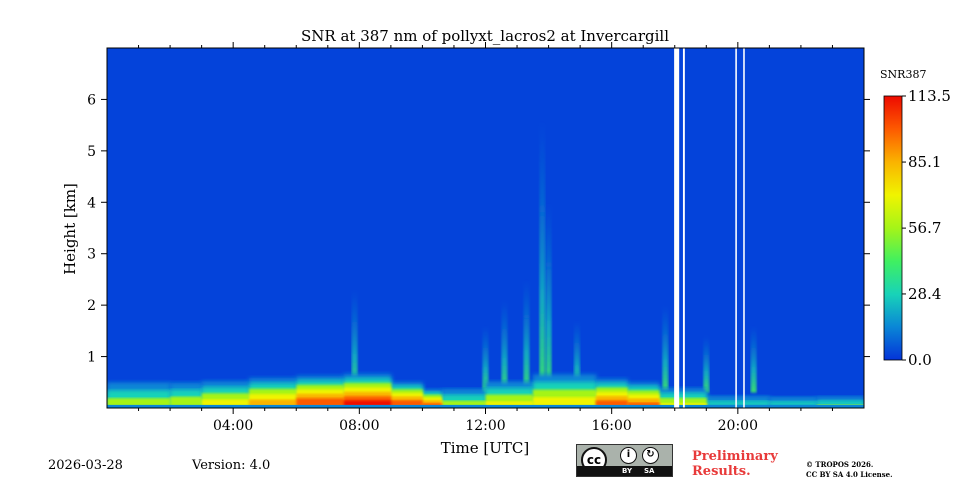 This screenshot has width=960, height=480. What do you see at coordinates (924, 228) in the screenshot?
I see `colorbar-tick-label: 56.7` at bounding box center [924, 228].